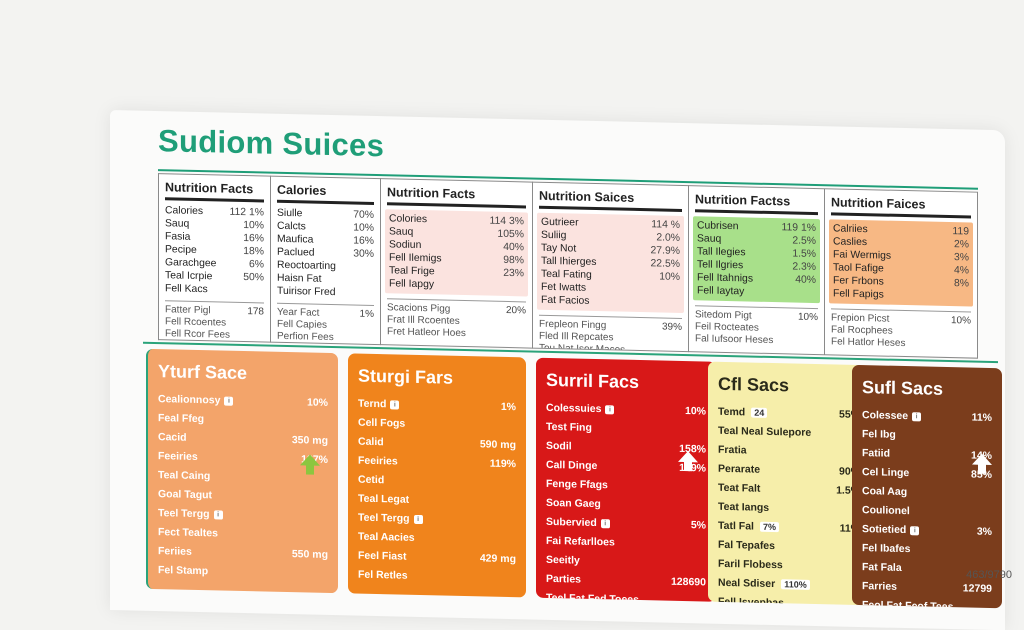  I want to click on arrow-up-icon, so click(688, 461).